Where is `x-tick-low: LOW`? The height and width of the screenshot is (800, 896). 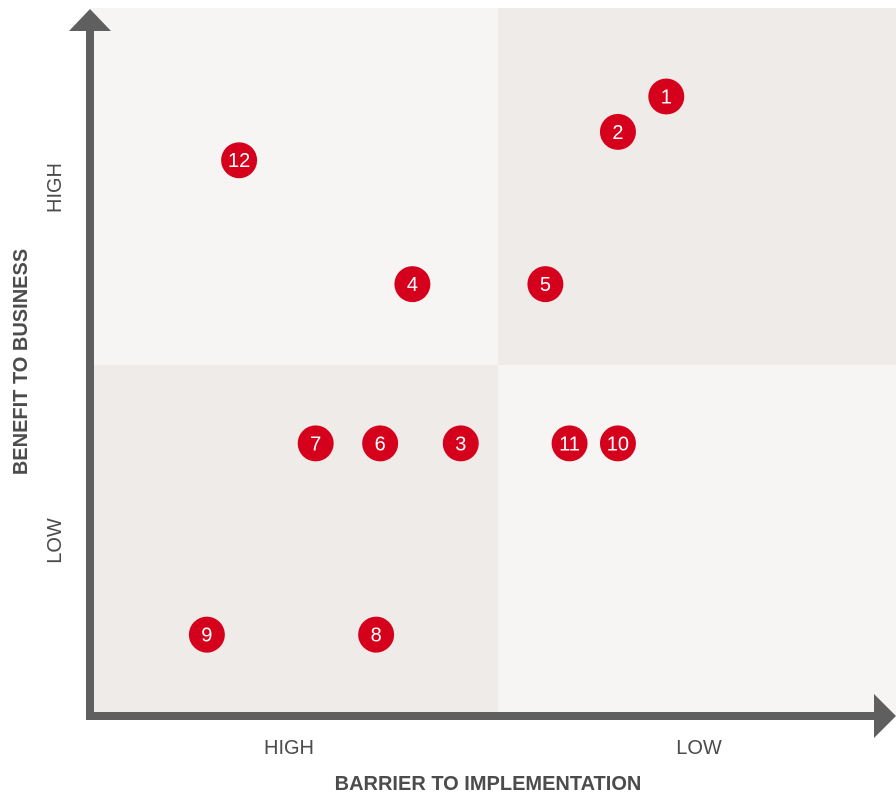 x-tick-low: LOW is located at coordinates (699, 748).